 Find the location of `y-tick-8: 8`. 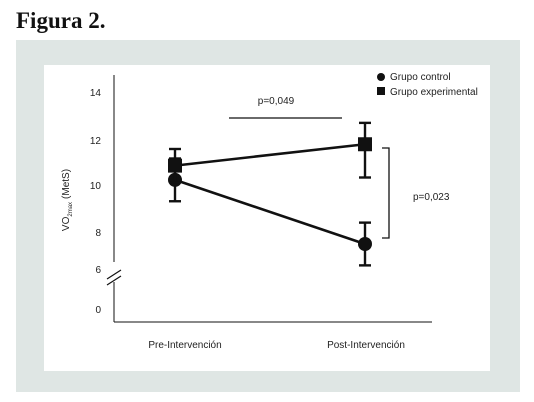

y-tick-8: 8 is located at coordinates (98, 233).